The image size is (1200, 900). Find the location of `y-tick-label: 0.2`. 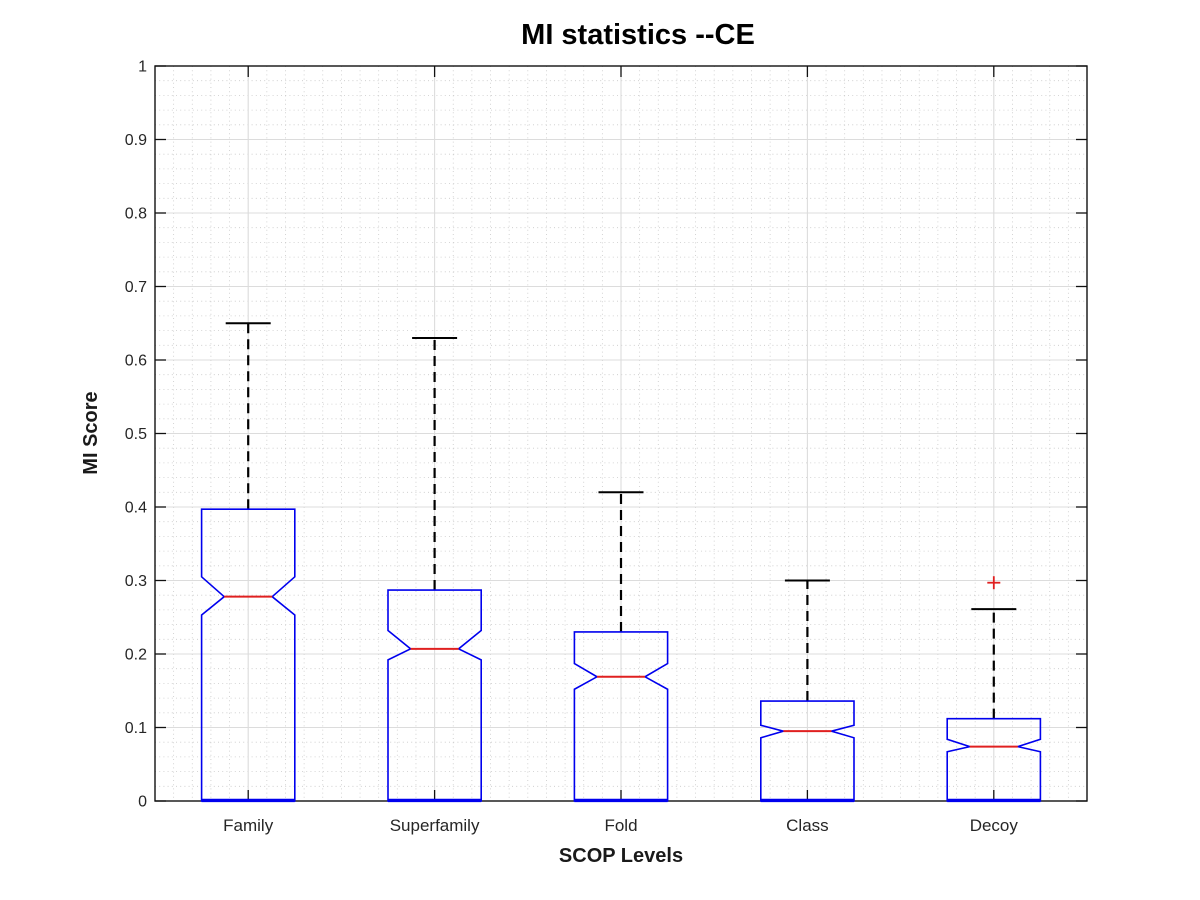

y-tick-label: 0.2 is located at coordinates (136, 655).